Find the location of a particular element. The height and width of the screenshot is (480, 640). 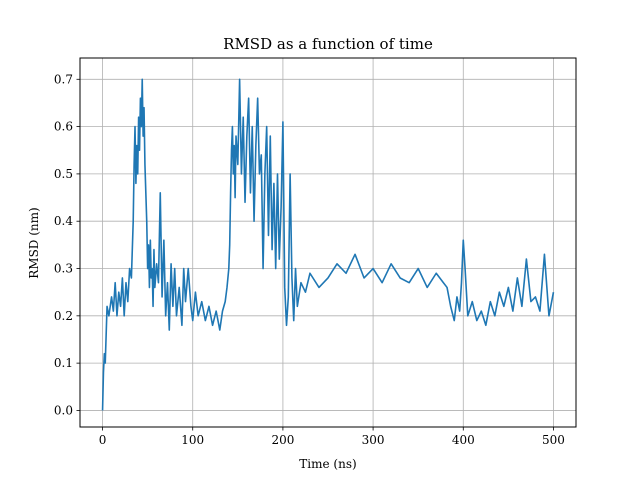

x-tick-label: 300 is located at coordinates (373, 440).